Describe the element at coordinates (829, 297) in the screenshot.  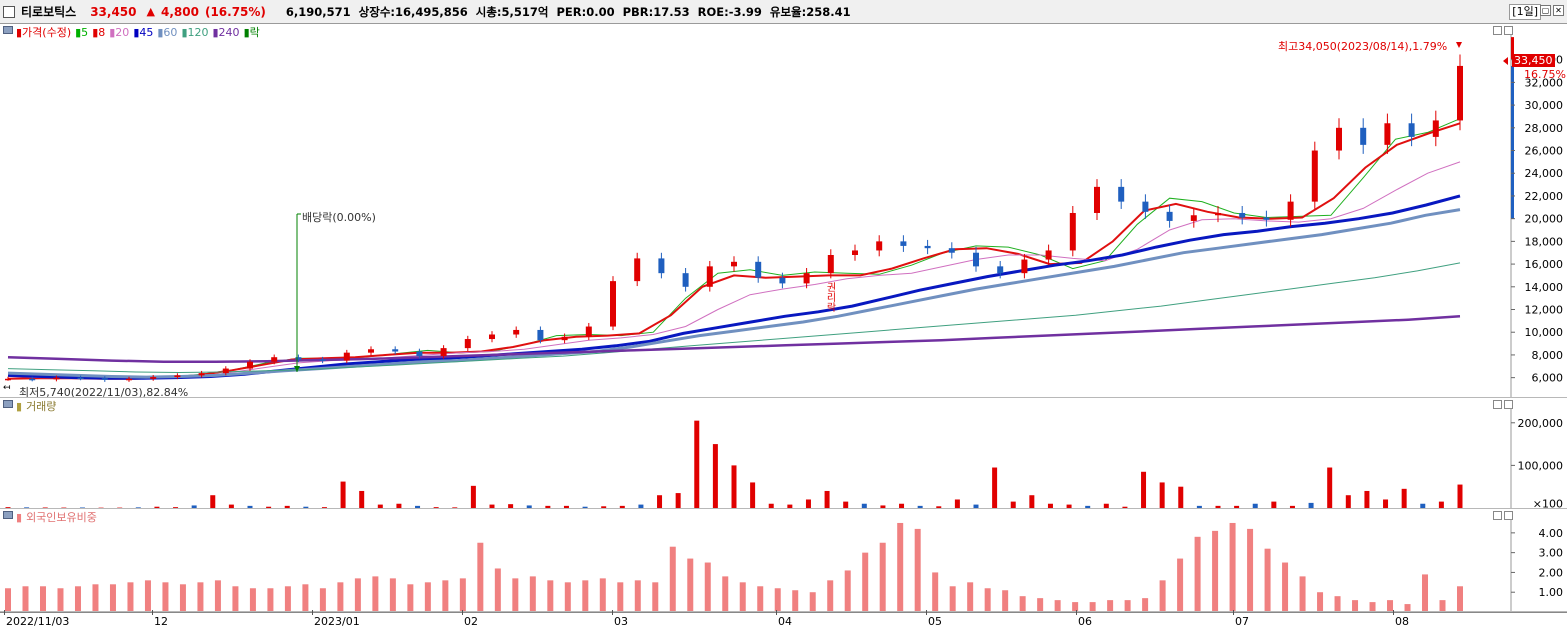
I see `rights-label: 권리락` at that location.